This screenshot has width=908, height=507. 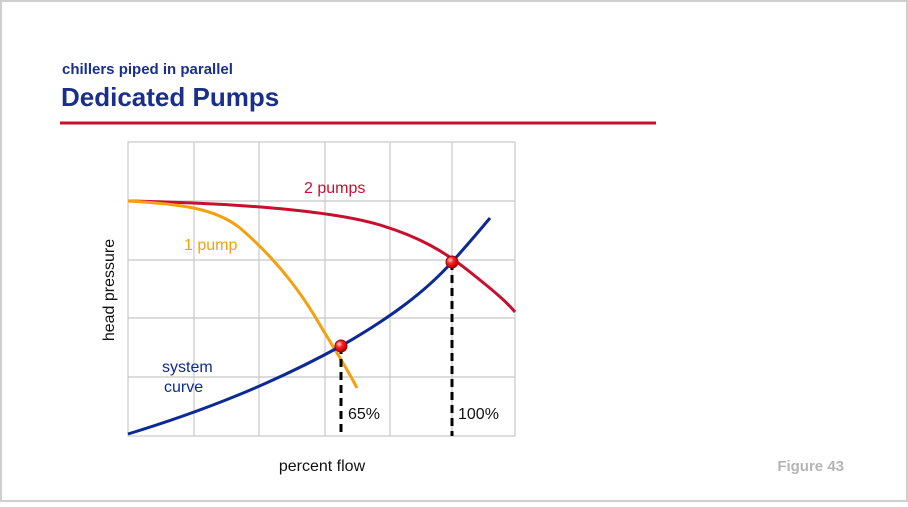 I want to click on curve-label: 1 pump, so click(x=210, y=245).